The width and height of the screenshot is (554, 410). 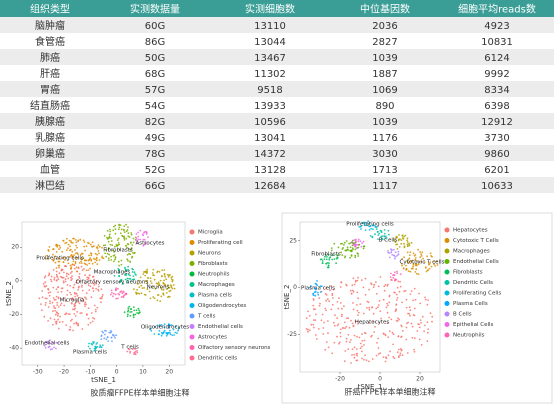 I want to click on cluster-label: Plasma cells, so click(x=318, y=289).